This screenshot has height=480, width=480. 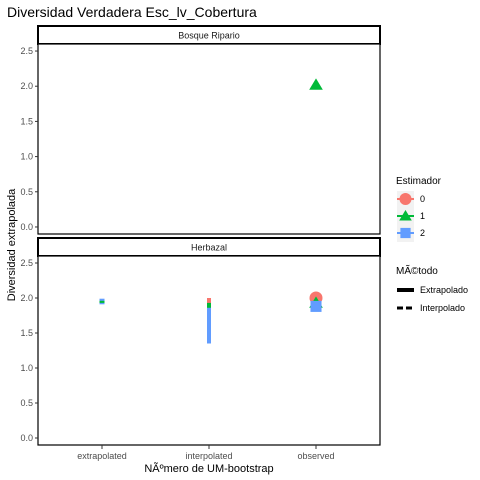 I want to click on marks-bosque-ripario, so click(x=316, y=84).